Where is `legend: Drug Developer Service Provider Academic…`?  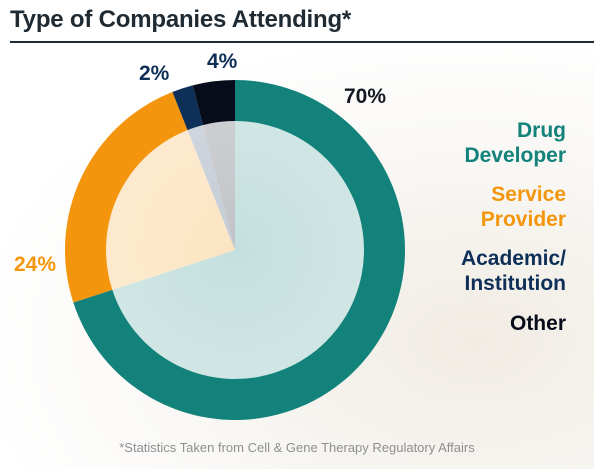
legend: Drug Developer Service Provider Academic… is located at coordinates (513, 227).